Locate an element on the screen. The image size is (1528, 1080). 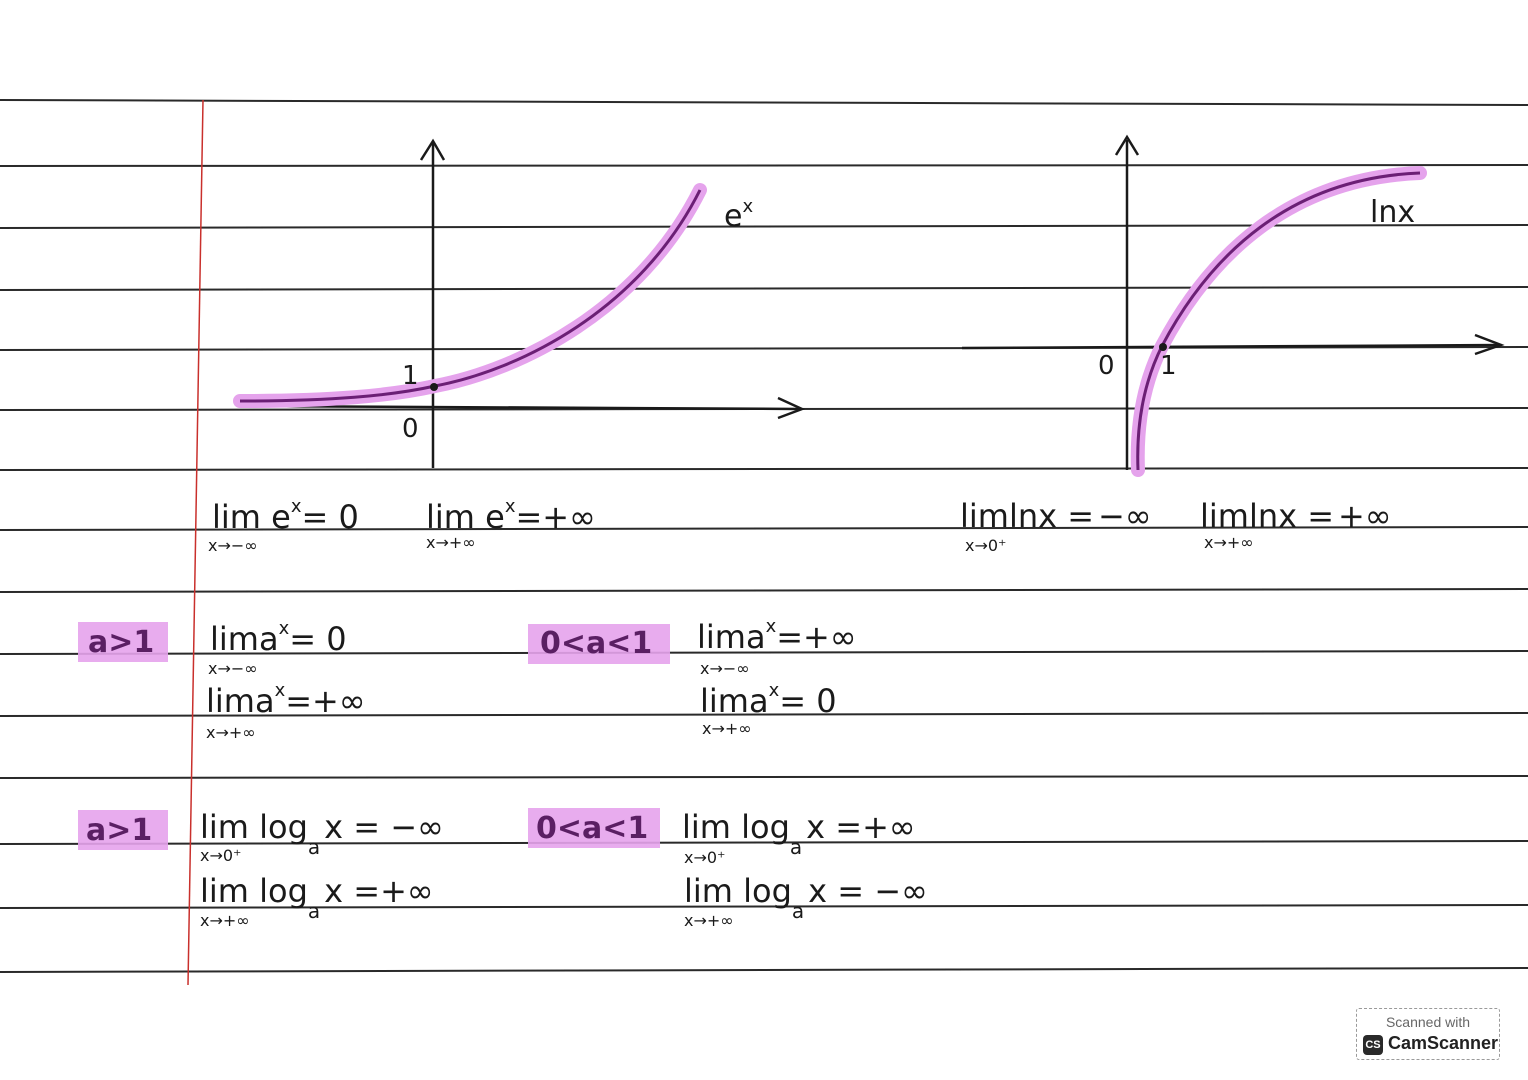
power-case2-line2-sub: x→+∞ is located at coordinates (727, 728).